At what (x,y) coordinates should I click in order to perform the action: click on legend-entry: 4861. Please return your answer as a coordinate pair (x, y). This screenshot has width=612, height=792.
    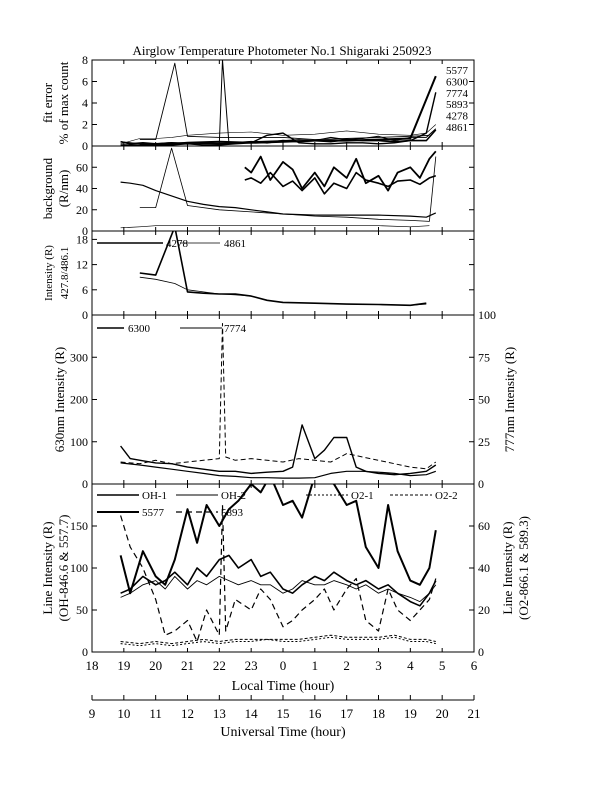
    Looking at the image, I should click on (457, 128).